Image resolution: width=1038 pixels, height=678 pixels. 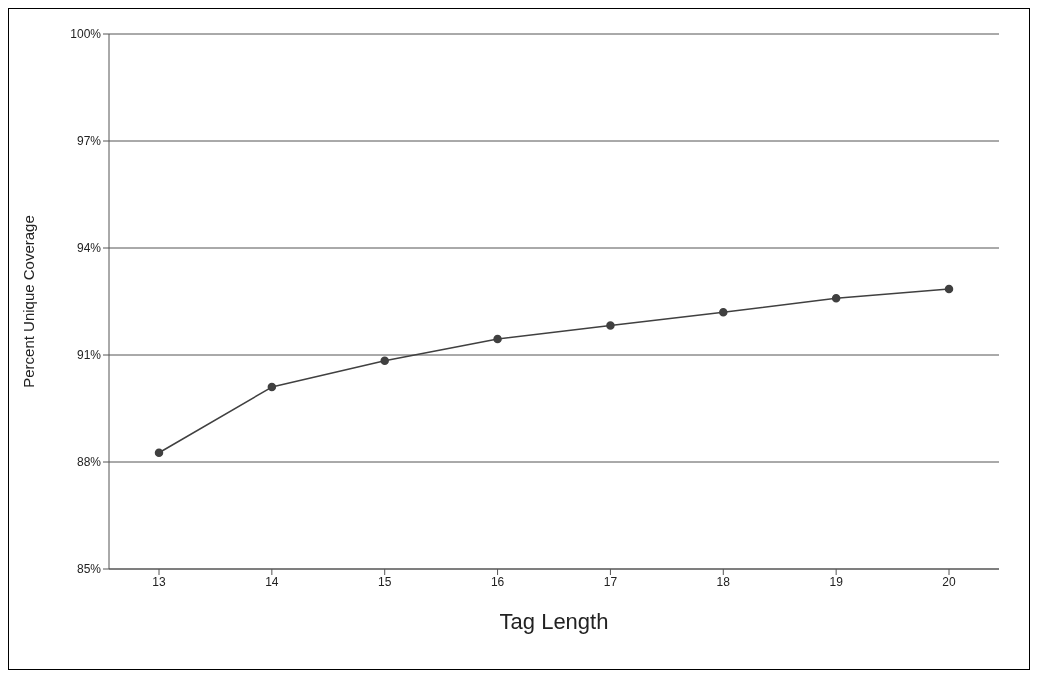 What do you see at coordinates (554, 621) in the screenshot?
I see `x-axis-title: Tag Length` at bounding box center [554, 621].